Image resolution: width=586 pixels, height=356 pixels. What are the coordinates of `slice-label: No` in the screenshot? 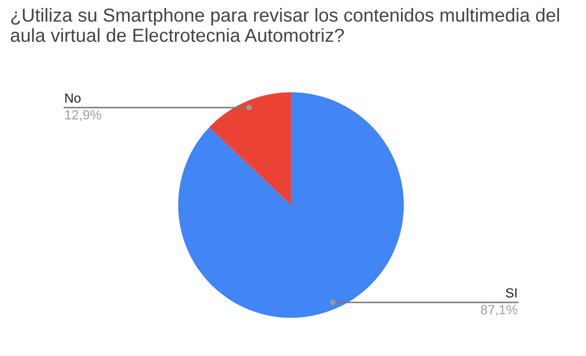 It's located at (73, 98).